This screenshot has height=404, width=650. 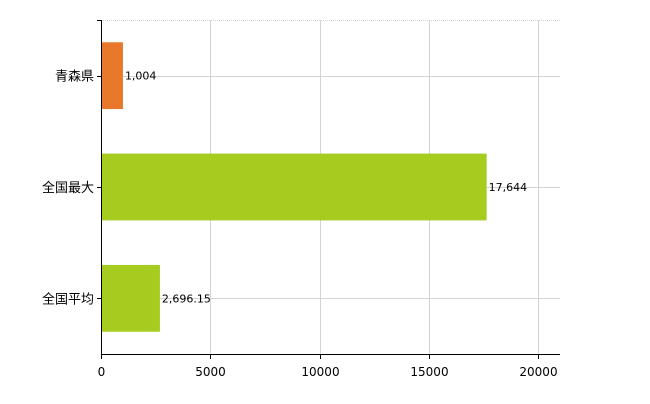 I want to click on category-label-2: 全国平均, so click(x=68, y=299).